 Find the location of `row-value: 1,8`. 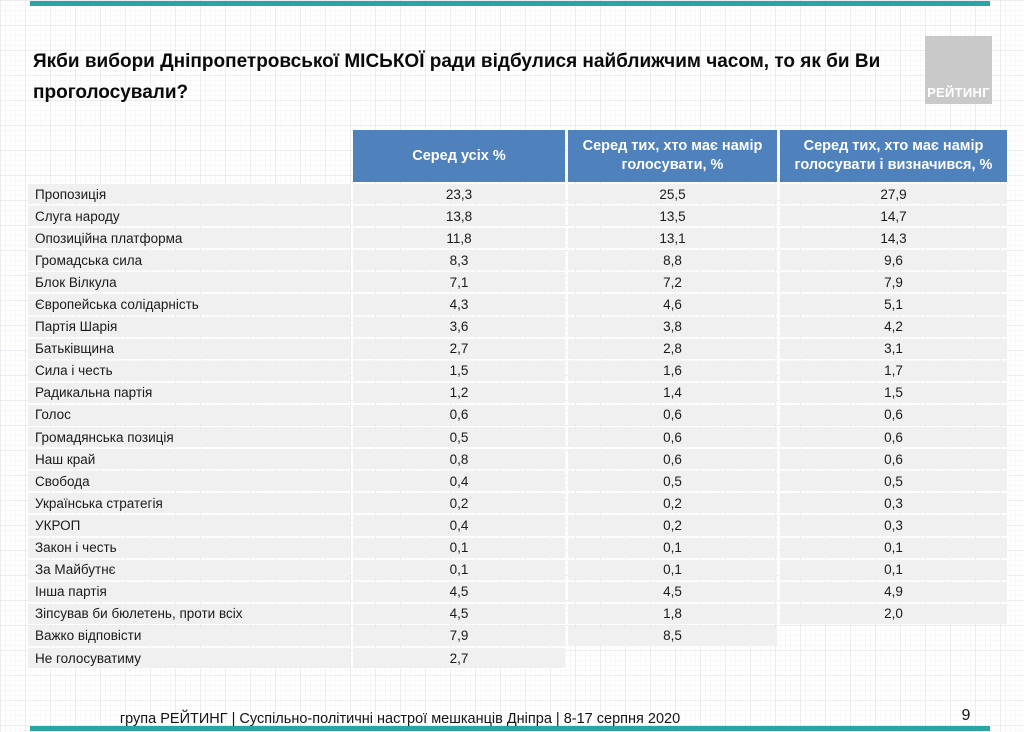

row-value: 1,8 is located at coordinates (672, 613).